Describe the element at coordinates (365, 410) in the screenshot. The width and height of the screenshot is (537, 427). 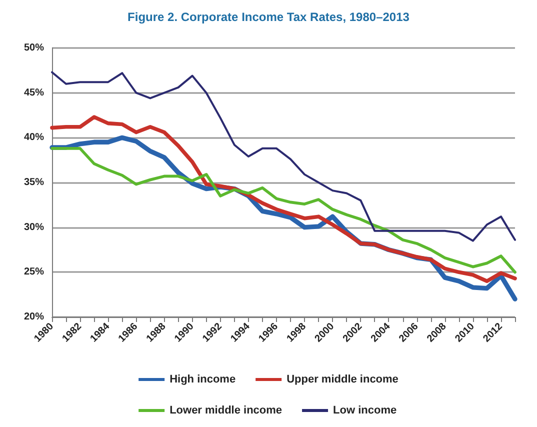
I see `legend-label: Low income` at that location.